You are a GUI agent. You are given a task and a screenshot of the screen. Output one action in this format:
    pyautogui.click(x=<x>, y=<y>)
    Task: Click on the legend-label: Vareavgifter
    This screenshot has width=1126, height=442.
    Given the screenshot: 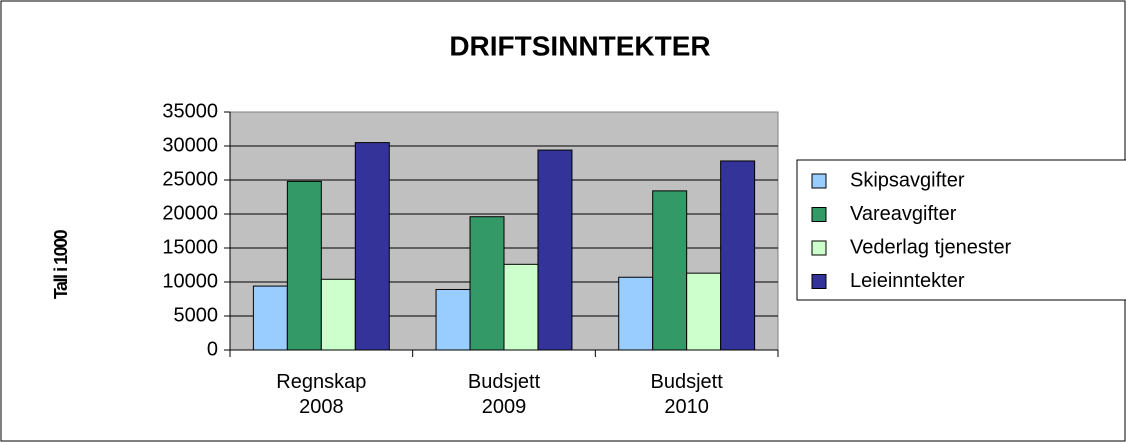 What is the action you would take?
    pyautogui.click(x=903, y=214)
    